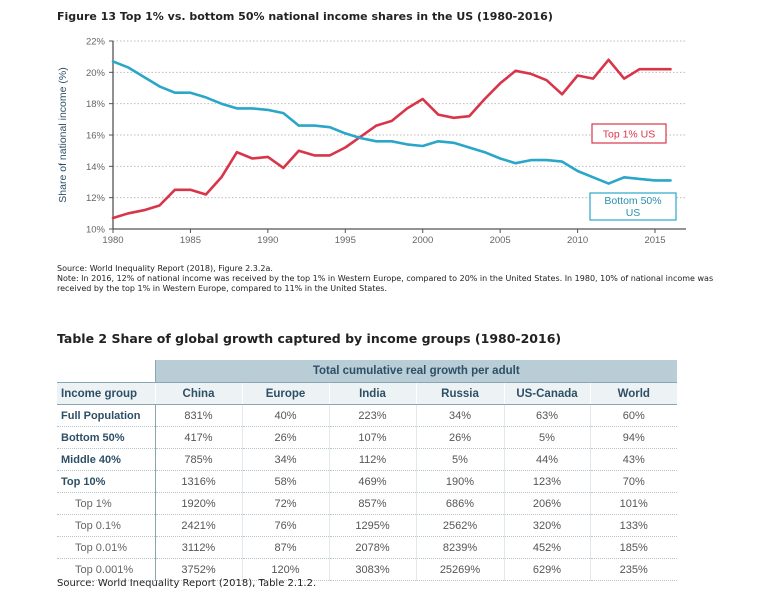 This screenshot has height=607, width=770. What do you see at coordinates (106, 437) in the screenshot?
I see `row-header: Bottom 50%` at bounding box center [106, 437].